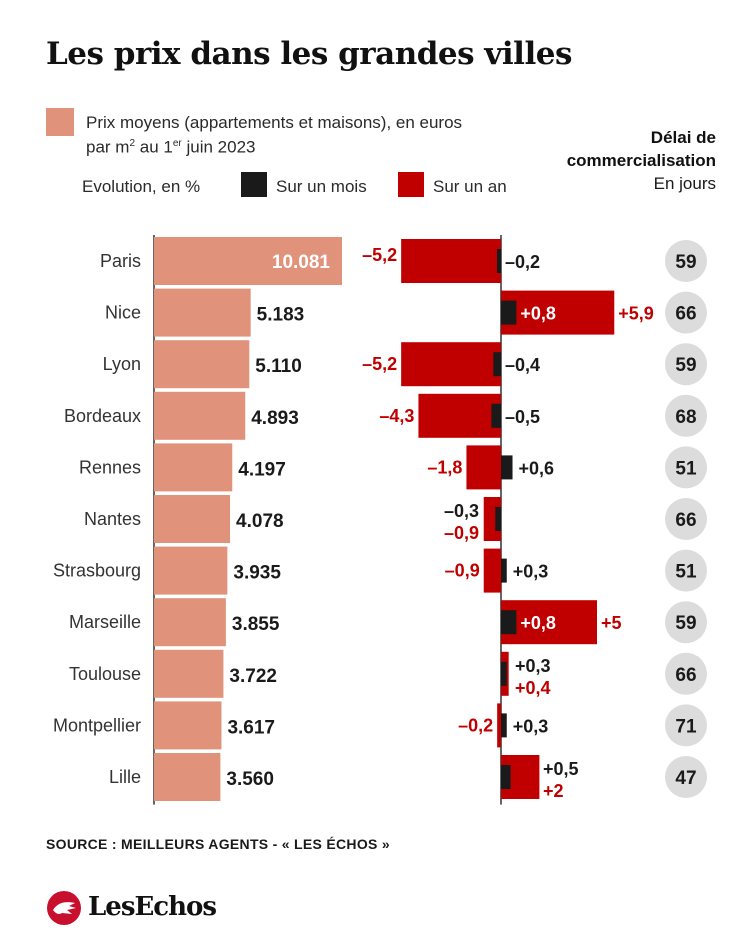 The height and width of the screenshot is (938, 750). Describe the element at coordinates (262, 469) in the screenshot. I see `price-label-4: 4.197` at that location.